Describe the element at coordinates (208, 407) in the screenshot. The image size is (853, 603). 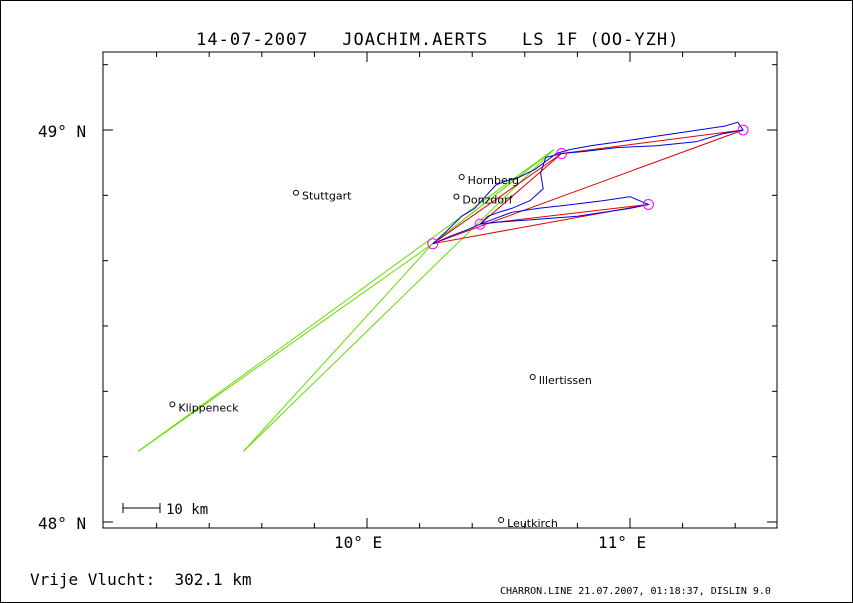
I see `town-label: Klippeneck` at that location.